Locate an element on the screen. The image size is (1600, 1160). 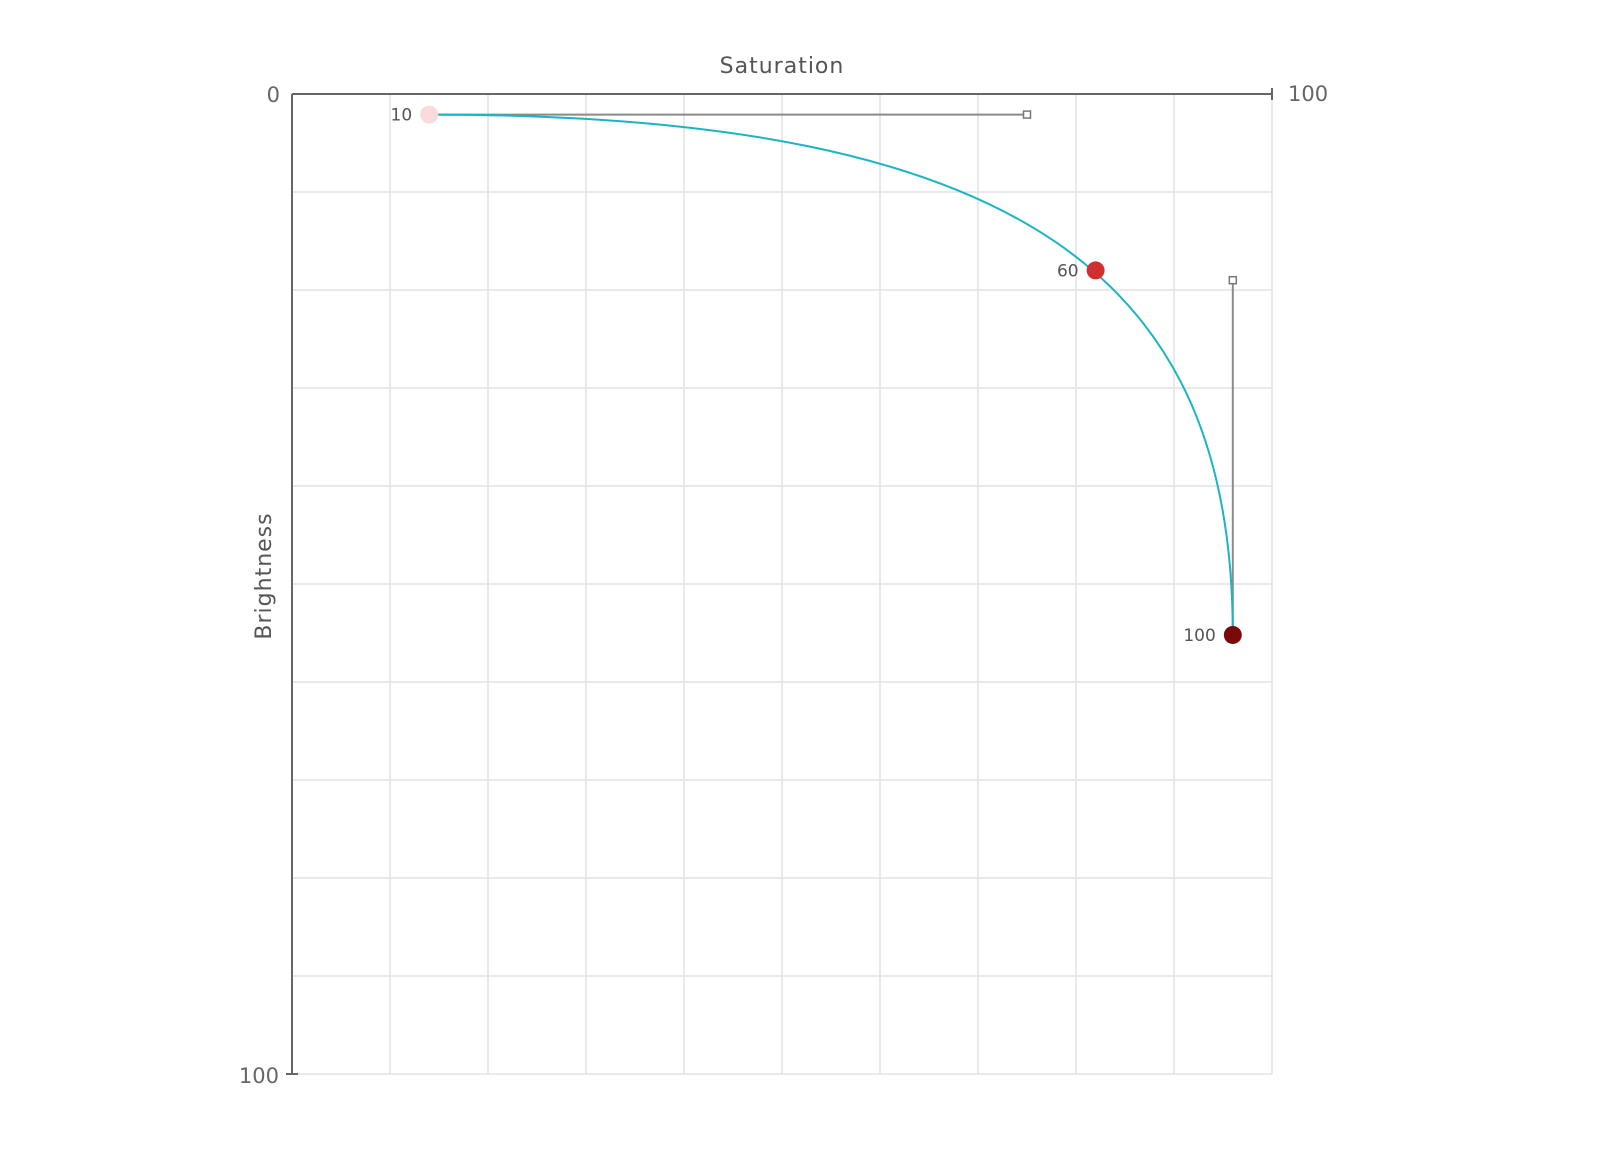
curve-point-label: 60 is located at coordinates (1068, 271).